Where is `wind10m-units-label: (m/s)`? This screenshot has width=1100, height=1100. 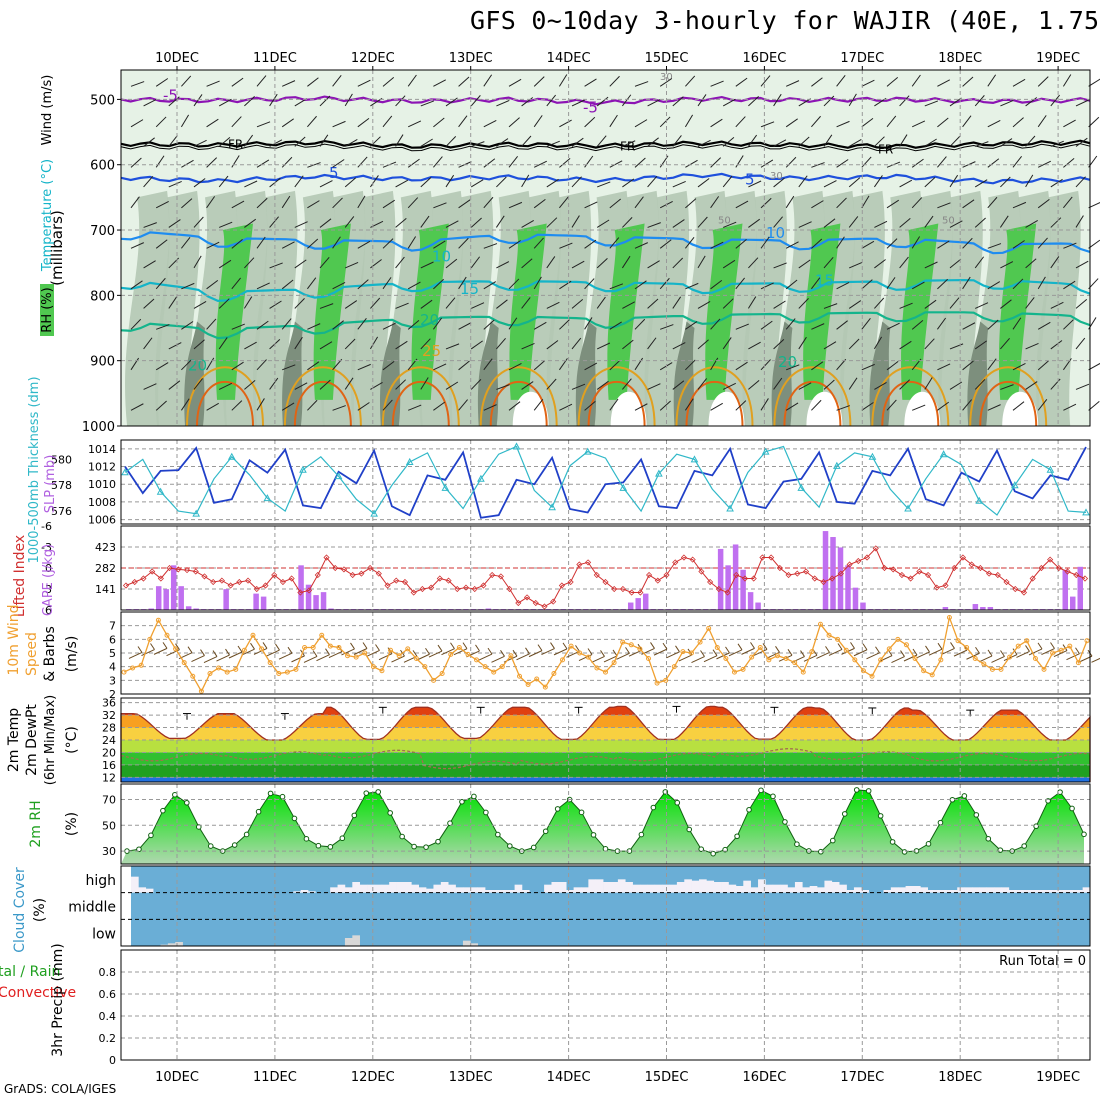
wind10m-units-label: (m/s) is located at coordinates (72, 654).